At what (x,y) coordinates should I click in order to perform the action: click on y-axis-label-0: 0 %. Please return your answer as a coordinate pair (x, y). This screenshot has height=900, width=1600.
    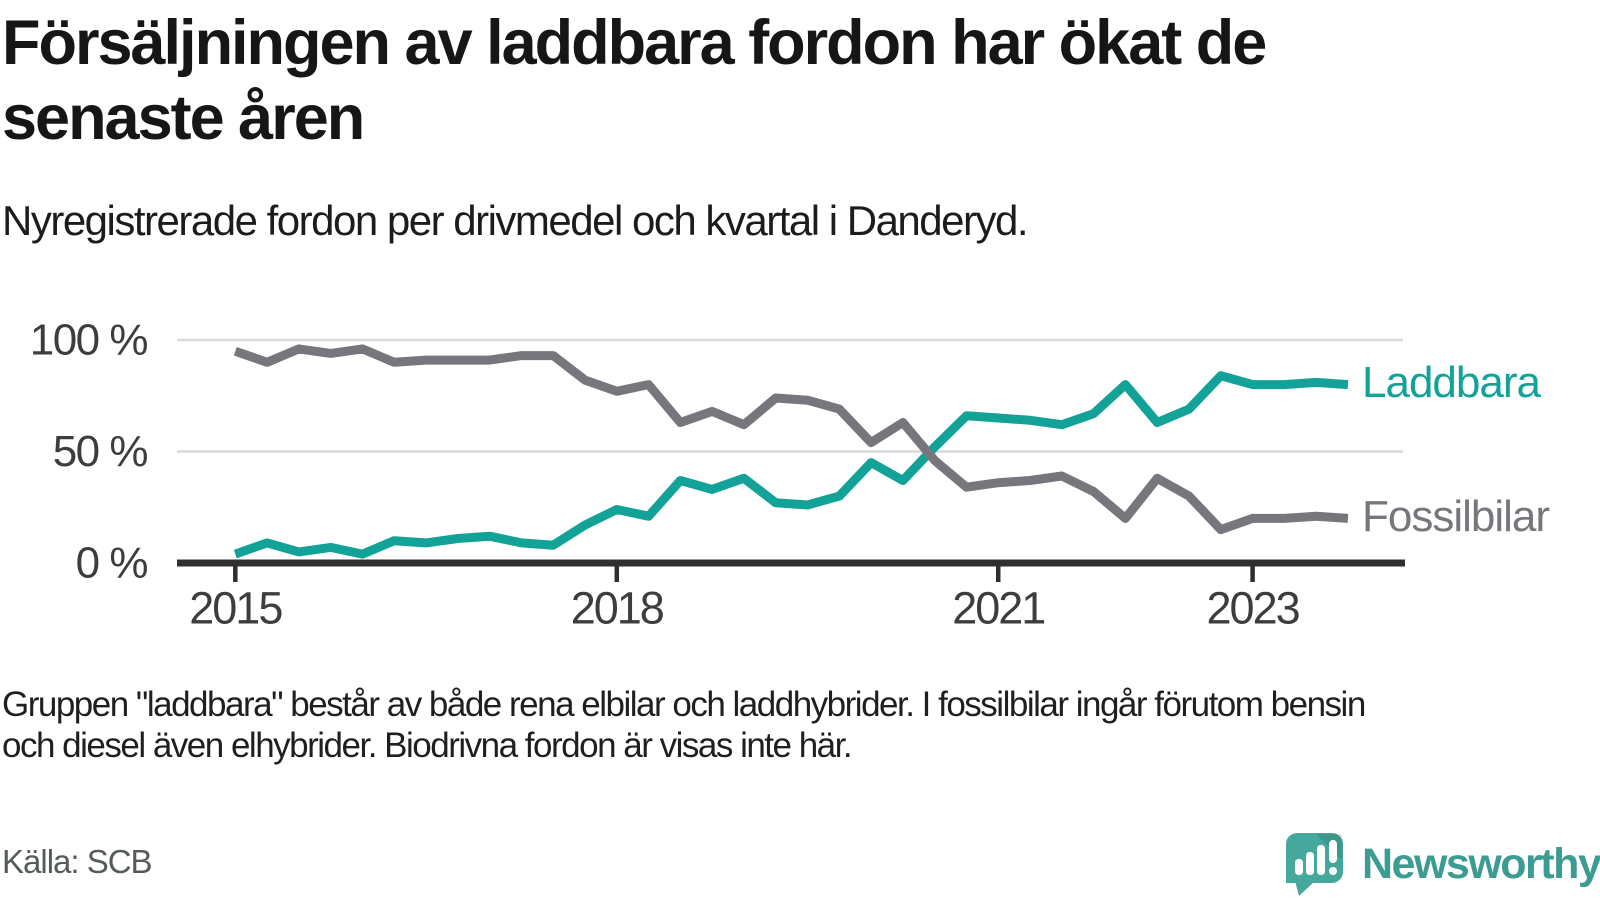
    Looking at the image, I should click on (112, 563).